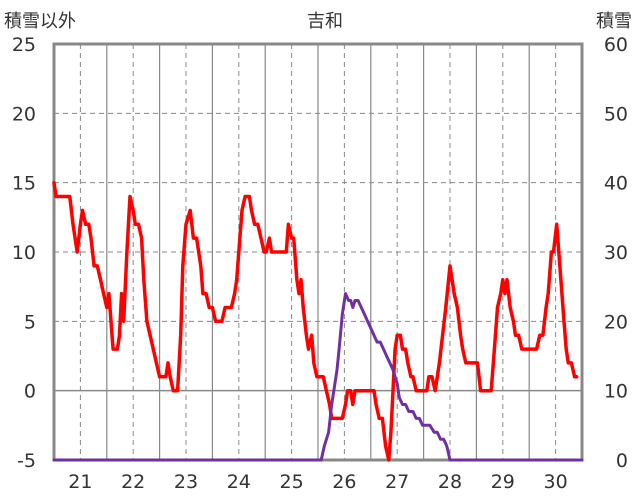 The width and height of the screenshot is (636, 501). Describe the element at coordinates (30, 392) in the screenshot. I see `left-tick-label: 0` at that location.